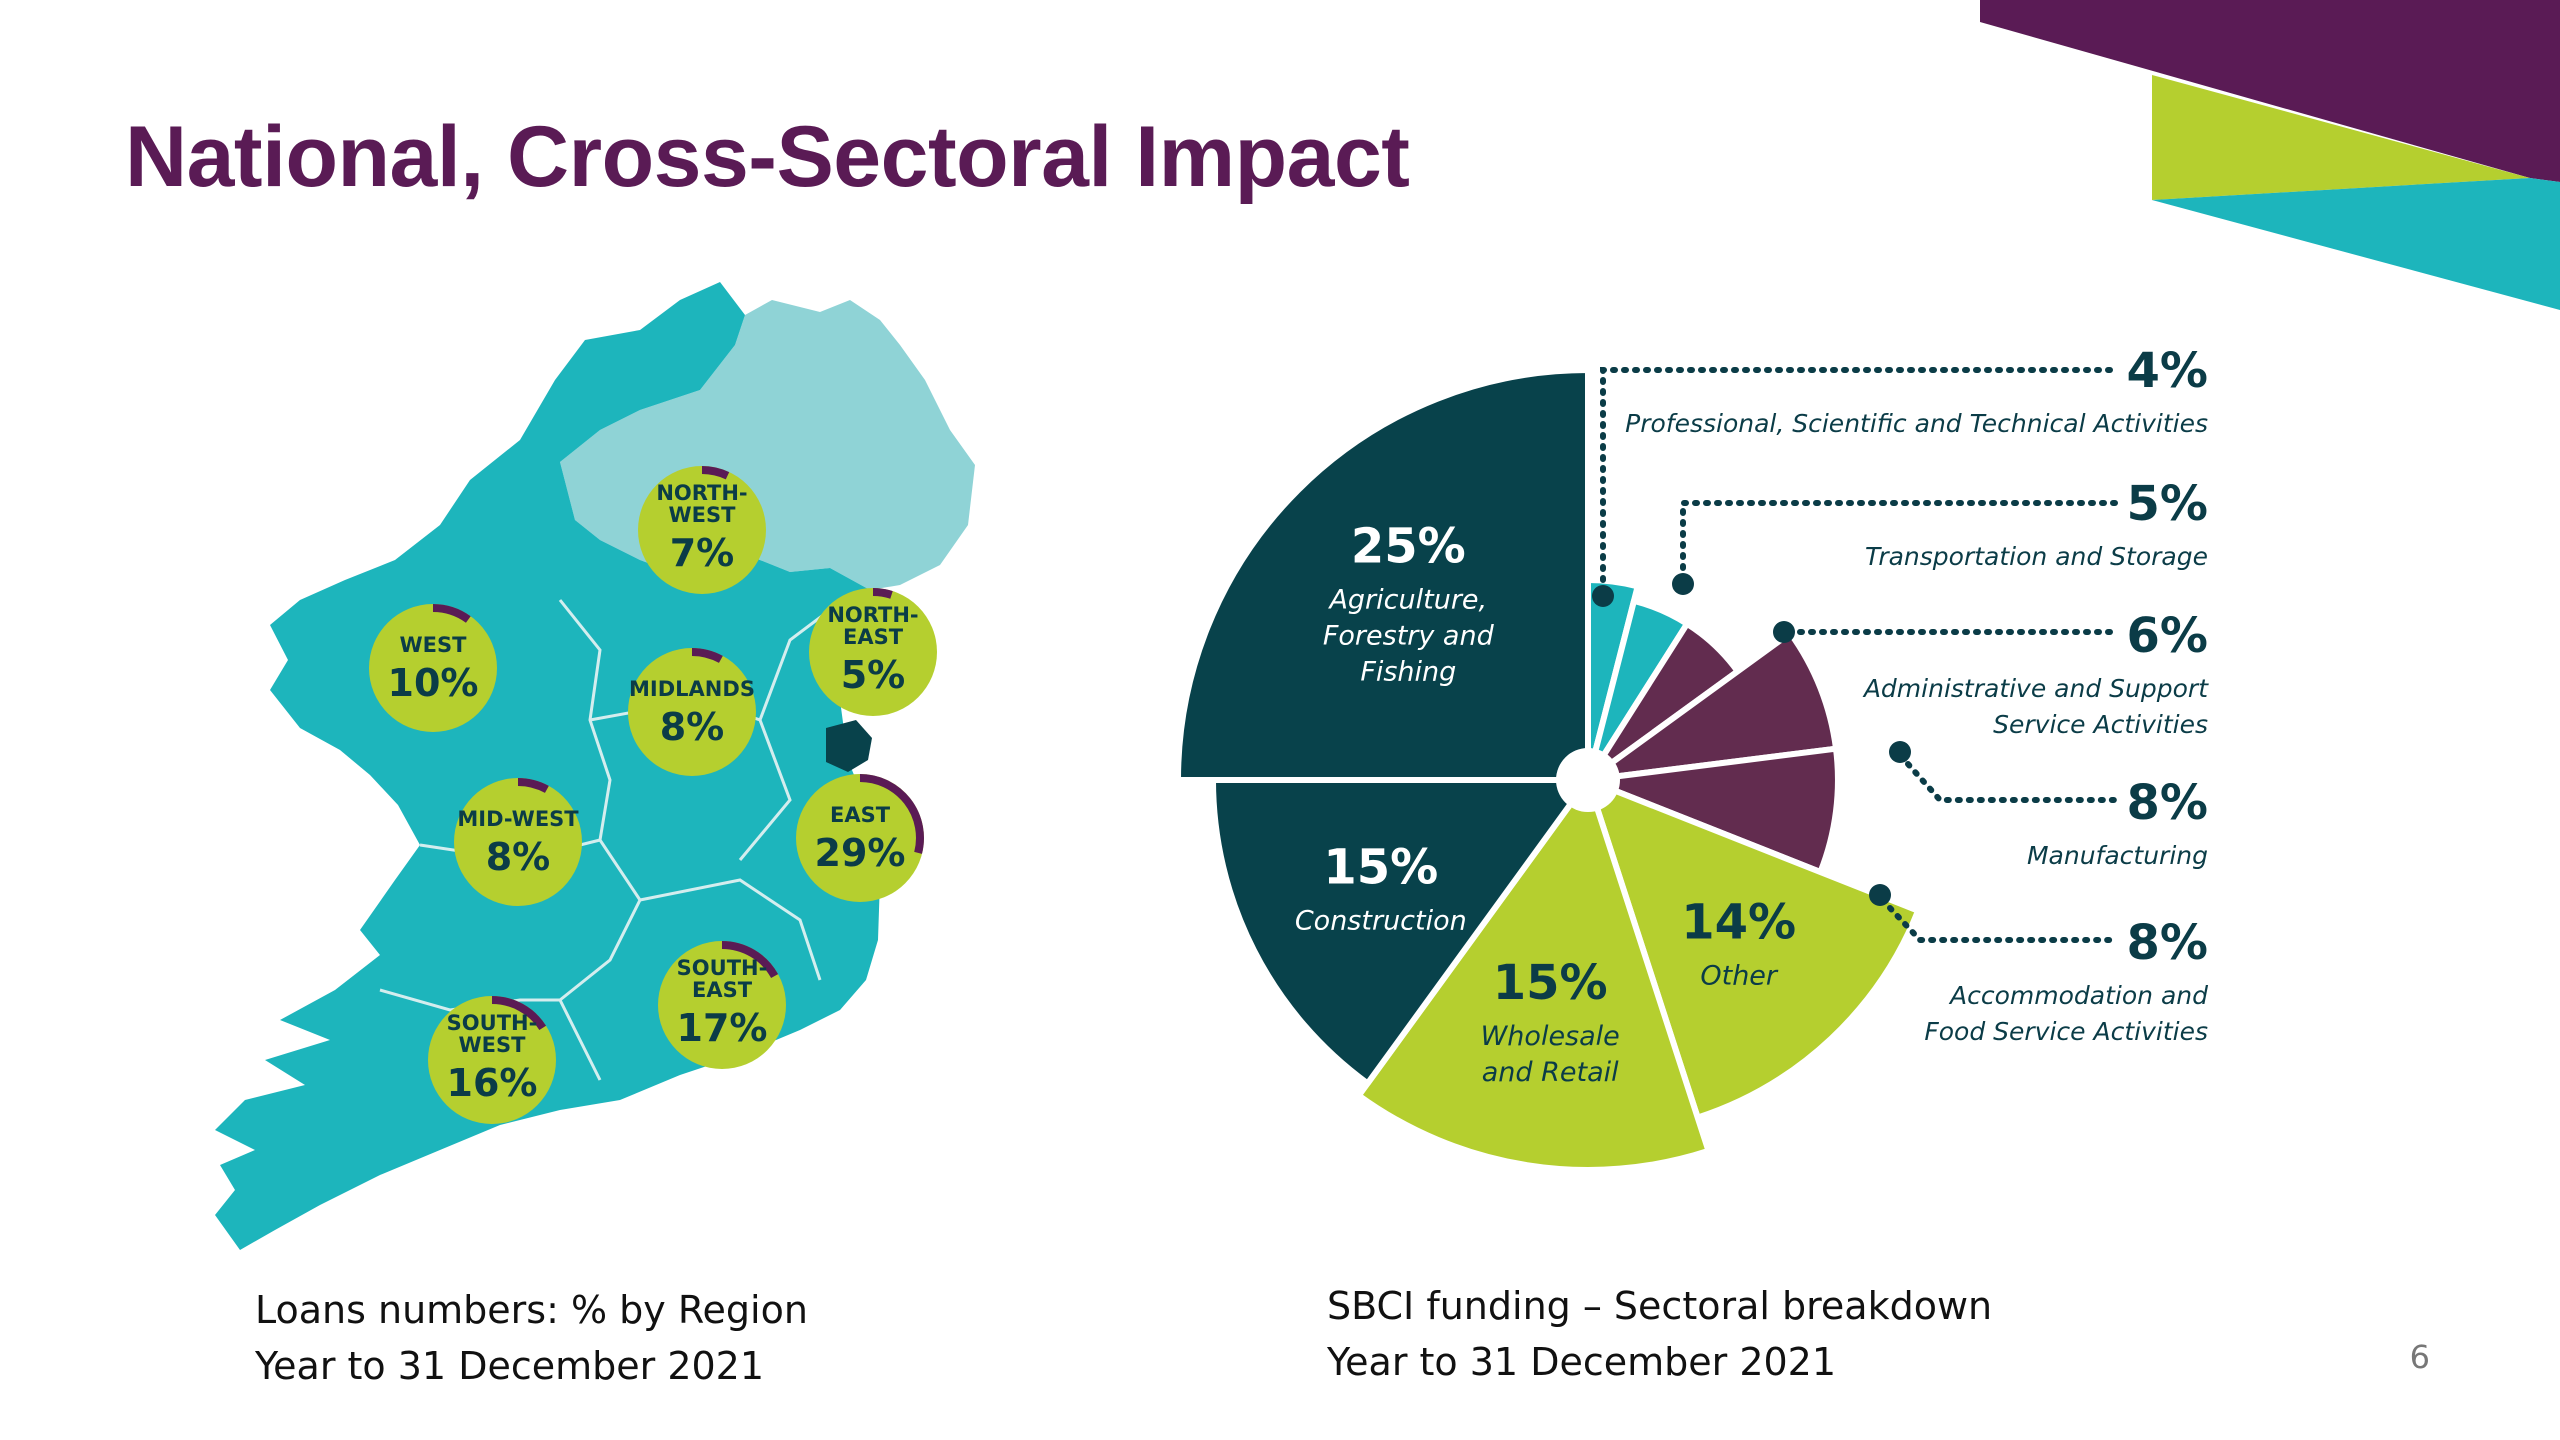 This screenshot has width=2560, height=1440. I want to click on pie-slice-label: and Retail, so click(1550, 1072).